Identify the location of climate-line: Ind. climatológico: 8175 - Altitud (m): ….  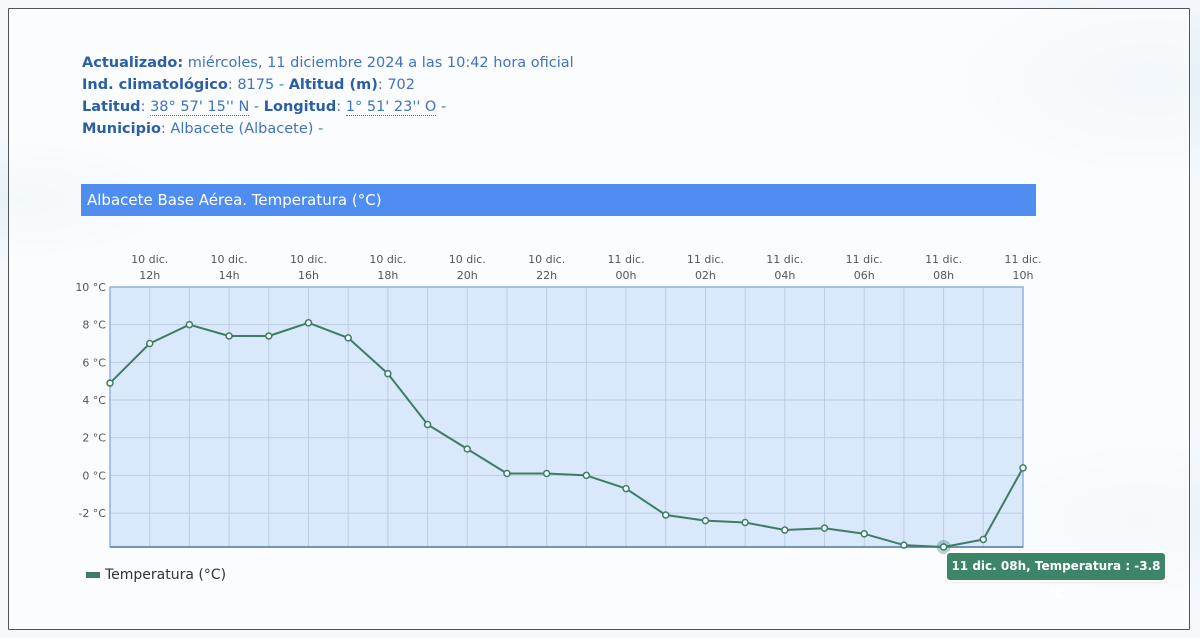
(328, 85).